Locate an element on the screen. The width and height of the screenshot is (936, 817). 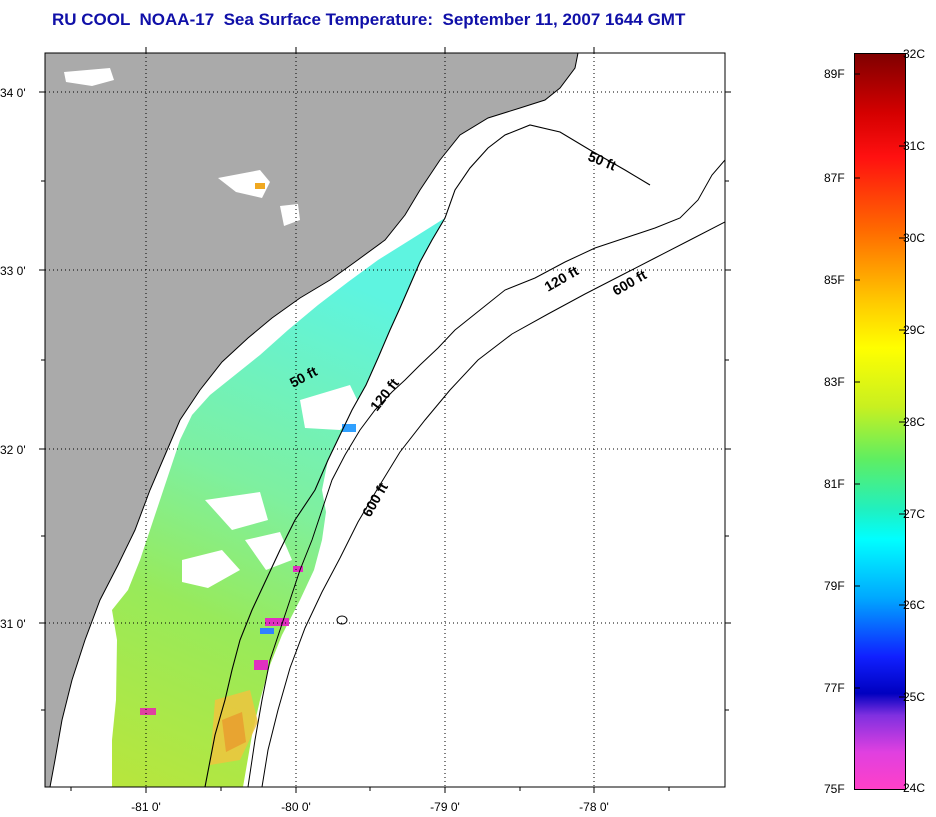
colorbar-fahrenheit-75: 75F is located at coordinates (834, 789).